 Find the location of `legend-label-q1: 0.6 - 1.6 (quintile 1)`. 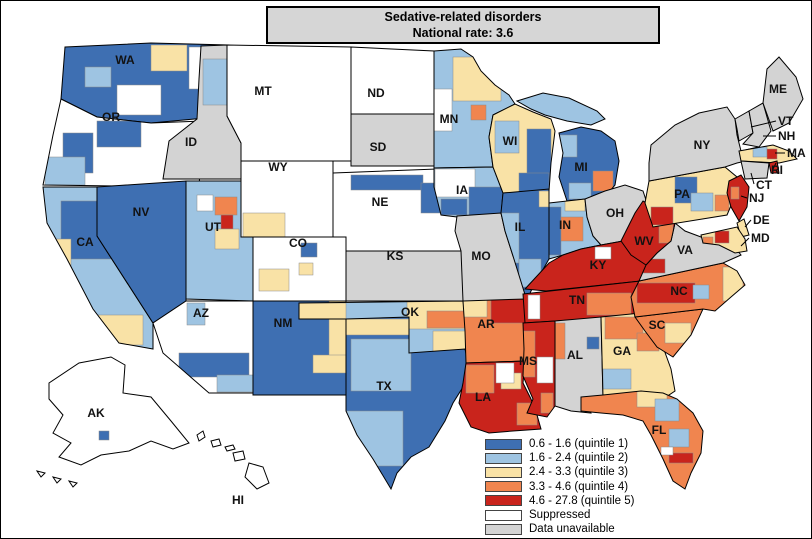

legend-label-q1: 0.6 - 1.6 (quintile 1) is located at coordinates (579, 444).